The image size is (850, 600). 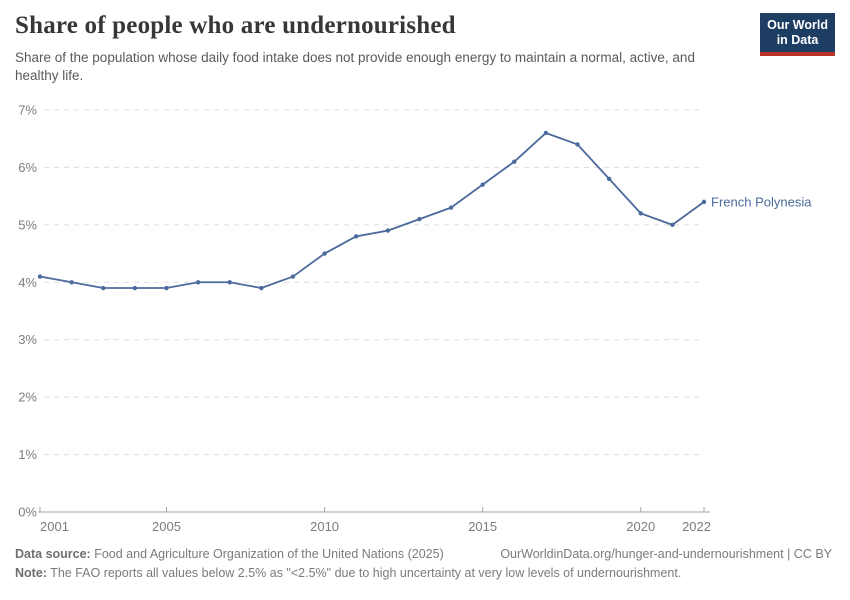 What do you see at coordinates (54, 526) in the screenshot?
I see `x-tick-label: 2001` at bounding box center [54, 526].